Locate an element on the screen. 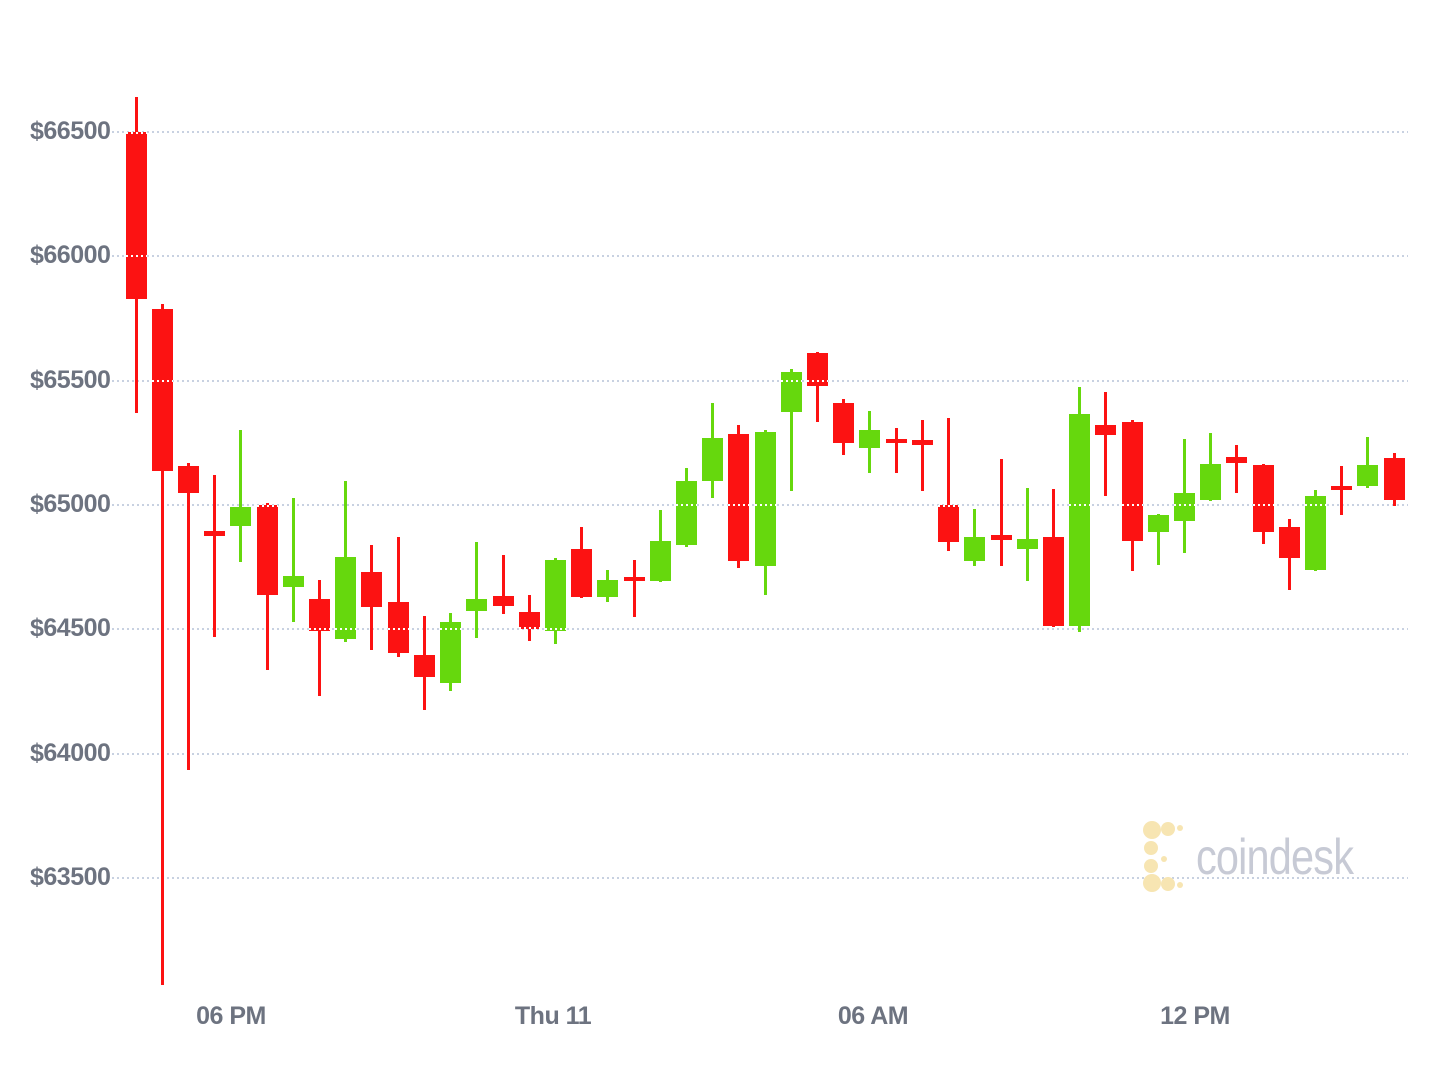  y-axis-label: $63500 is located at coordinates (70, 876).